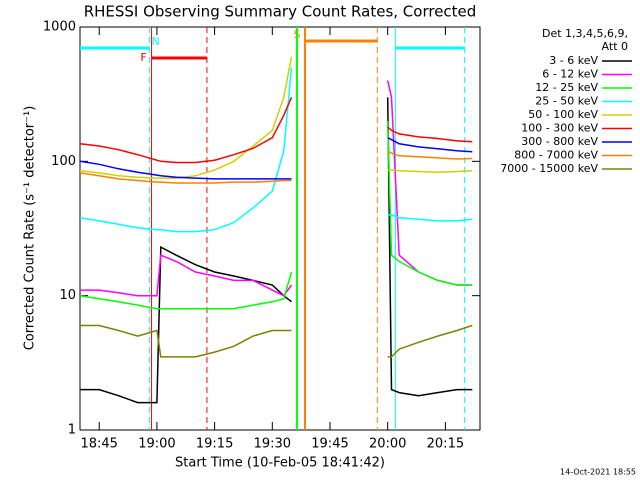 This screenshot has width=640, height=480. I want to click on x-tick-label: 19:00, so click(156, 444).